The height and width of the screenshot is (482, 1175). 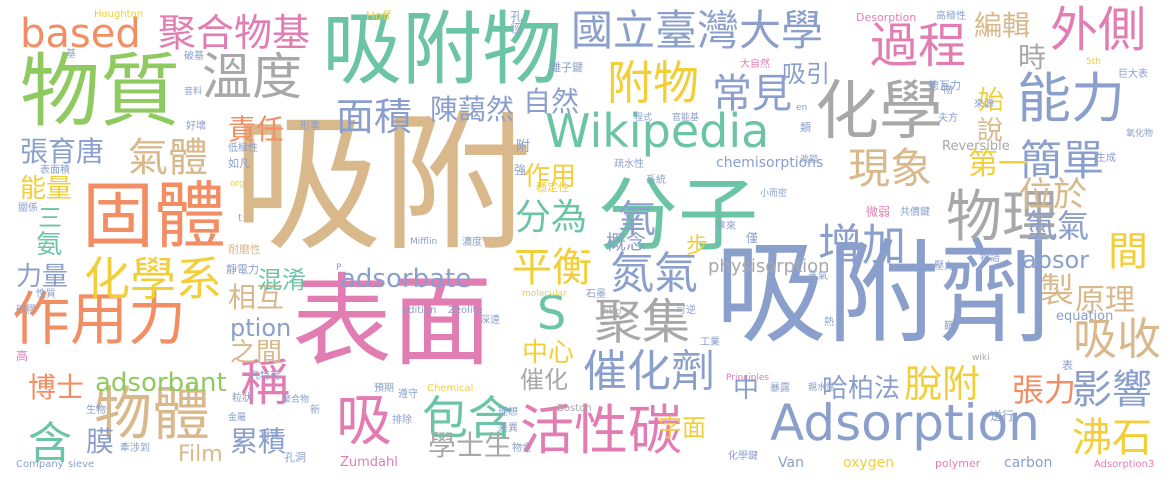 What do you see at coordinates (1133, 74) in the screenshot?
I see `word: 巨大表` at bounding box center [1133, 74].